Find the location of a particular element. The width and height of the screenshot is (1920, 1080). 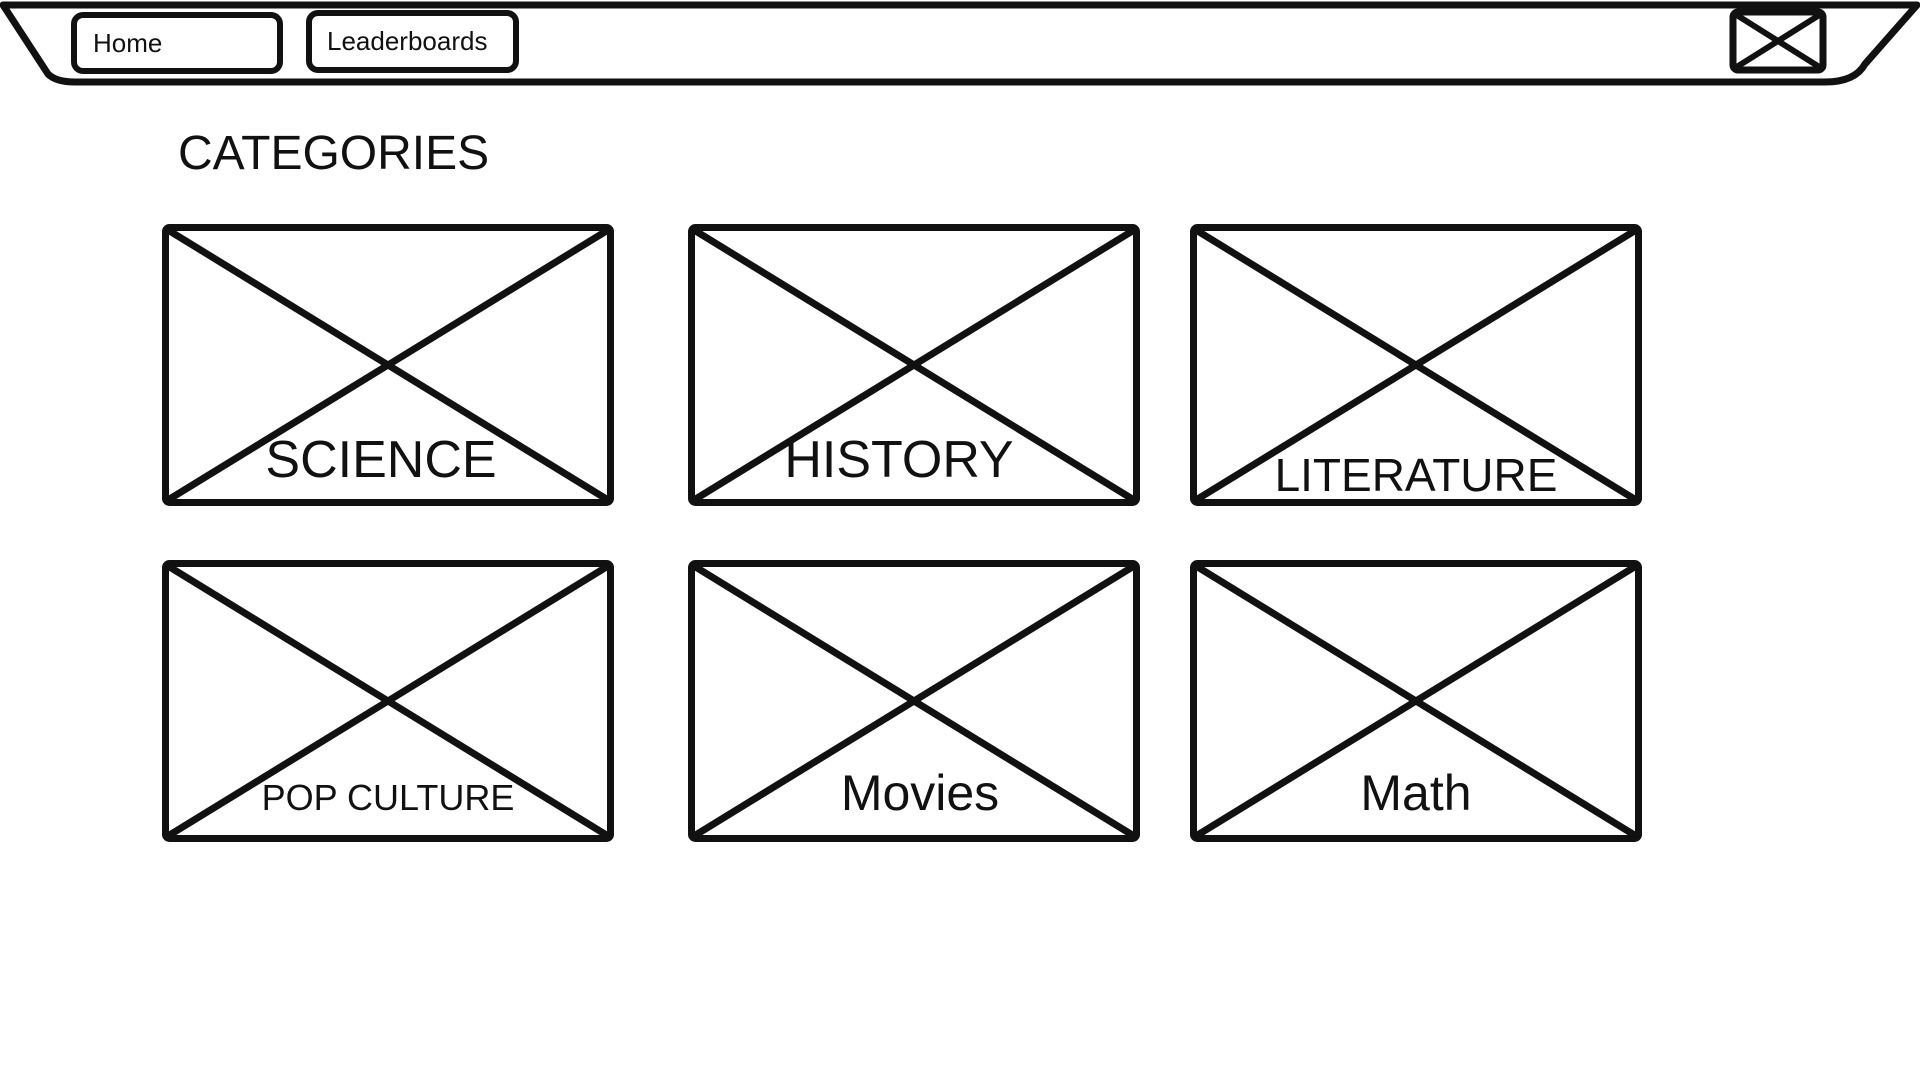

category-card-history: HISTORY is located at coordinates (914, 365).